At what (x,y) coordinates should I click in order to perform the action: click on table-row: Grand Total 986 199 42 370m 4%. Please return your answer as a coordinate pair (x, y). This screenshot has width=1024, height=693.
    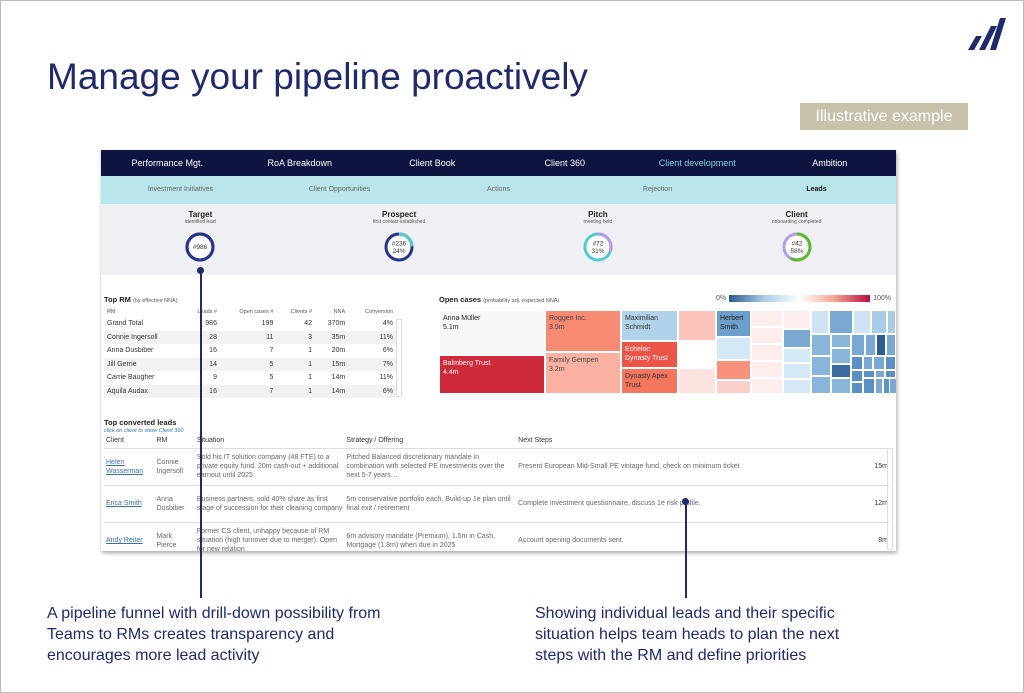
    Looking at the image, I should click on (250, 324).